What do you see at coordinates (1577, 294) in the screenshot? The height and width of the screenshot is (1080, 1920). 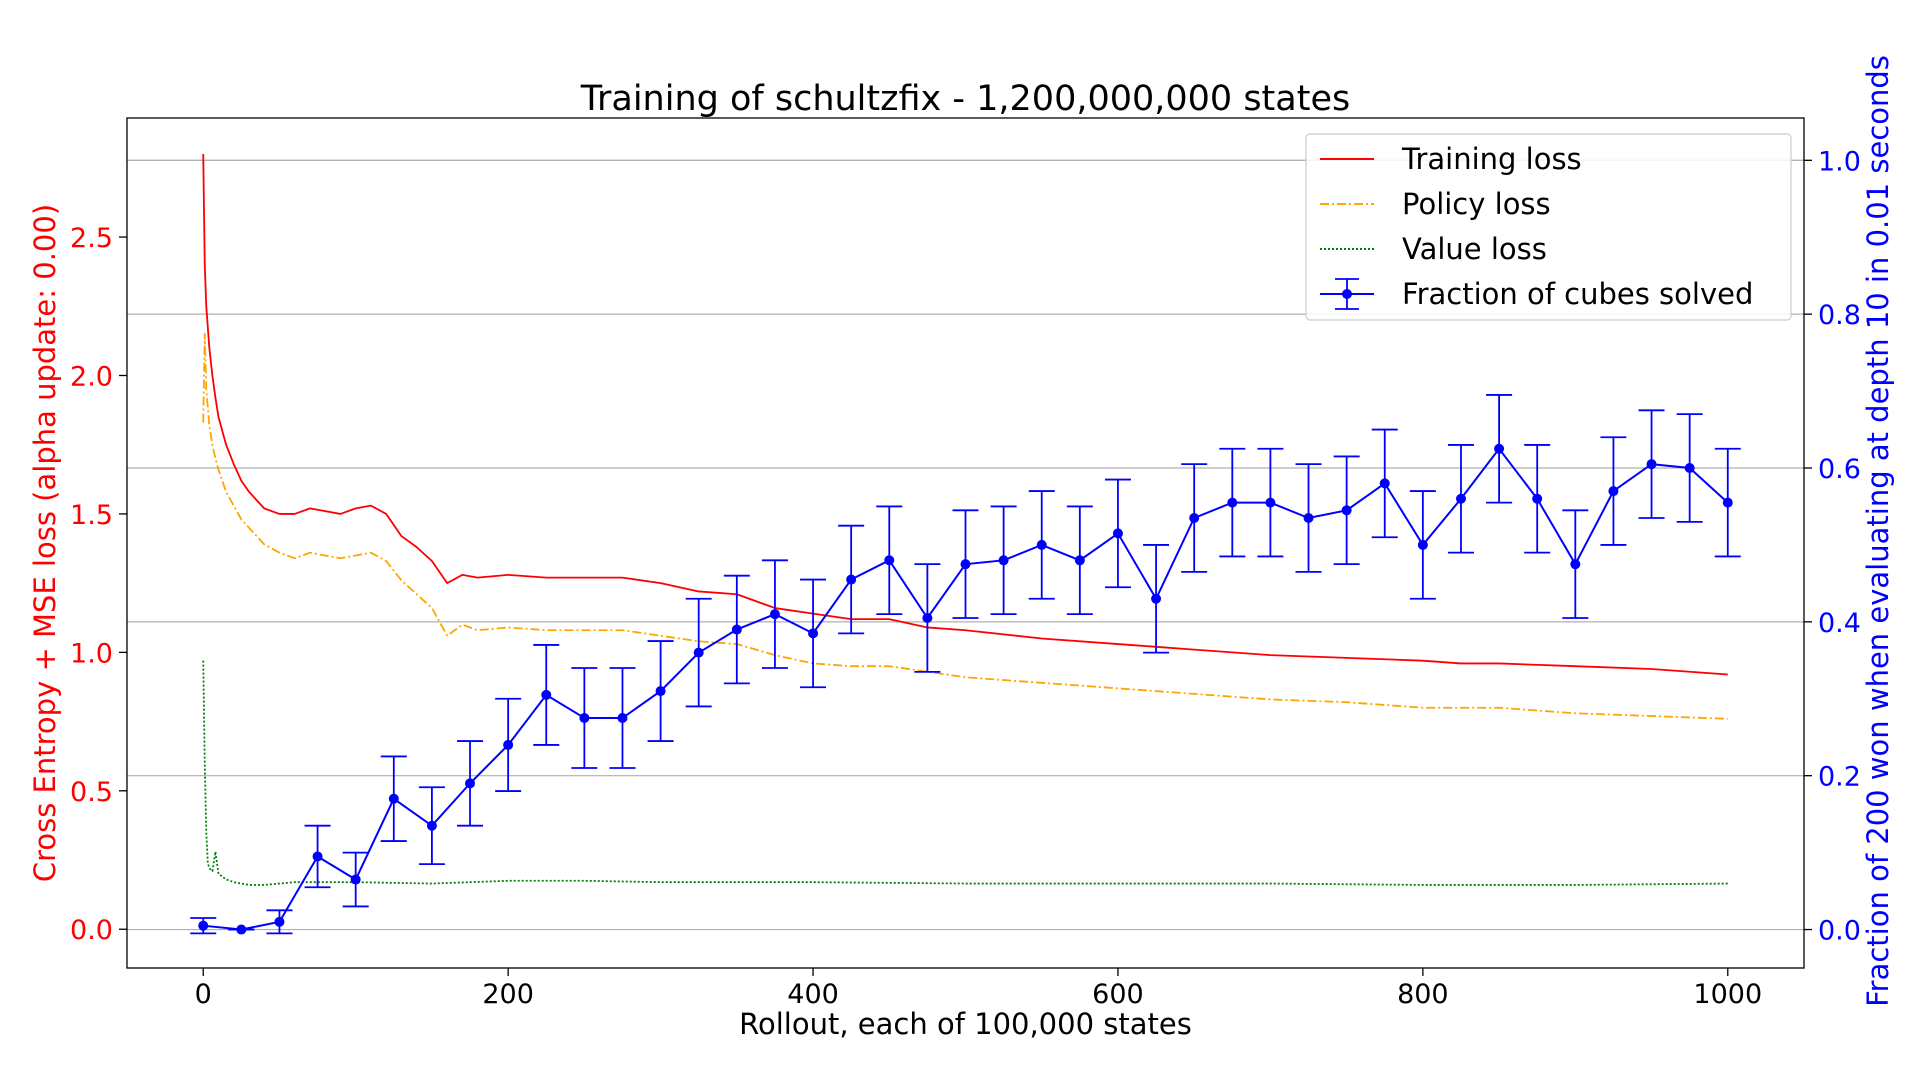 I see `legend-label: Fraction of cubes solved` at bounding box center [1577, 294].